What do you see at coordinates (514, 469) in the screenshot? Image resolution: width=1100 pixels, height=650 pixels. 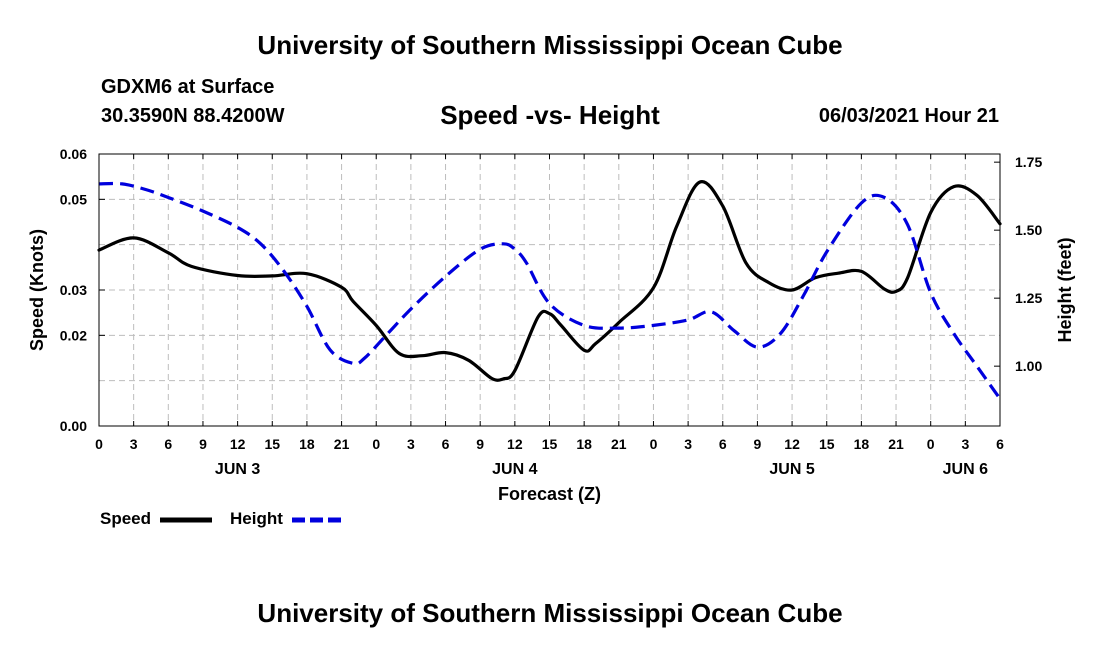 I see `x-day-label: JUN 4` at bounding box center [514, 469].